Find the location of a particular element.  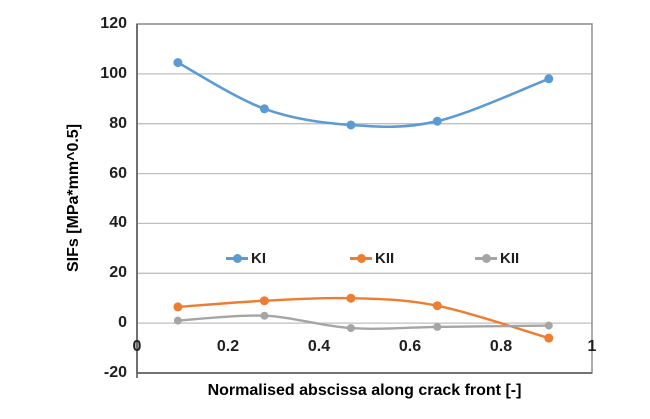

legend-item-kii-2: KII is located at coordinates (497, 258).